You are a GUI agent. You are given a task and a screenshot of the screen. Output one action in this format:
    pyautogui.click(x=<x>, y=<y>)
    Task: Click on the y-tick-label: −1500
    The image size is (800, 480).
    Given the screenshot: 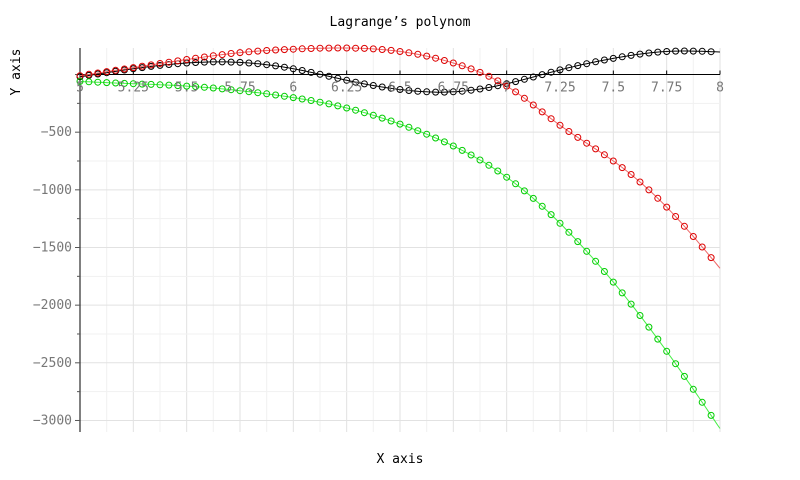 What is the action you would take?
    pyautogui.click(x=52, y=247)
    